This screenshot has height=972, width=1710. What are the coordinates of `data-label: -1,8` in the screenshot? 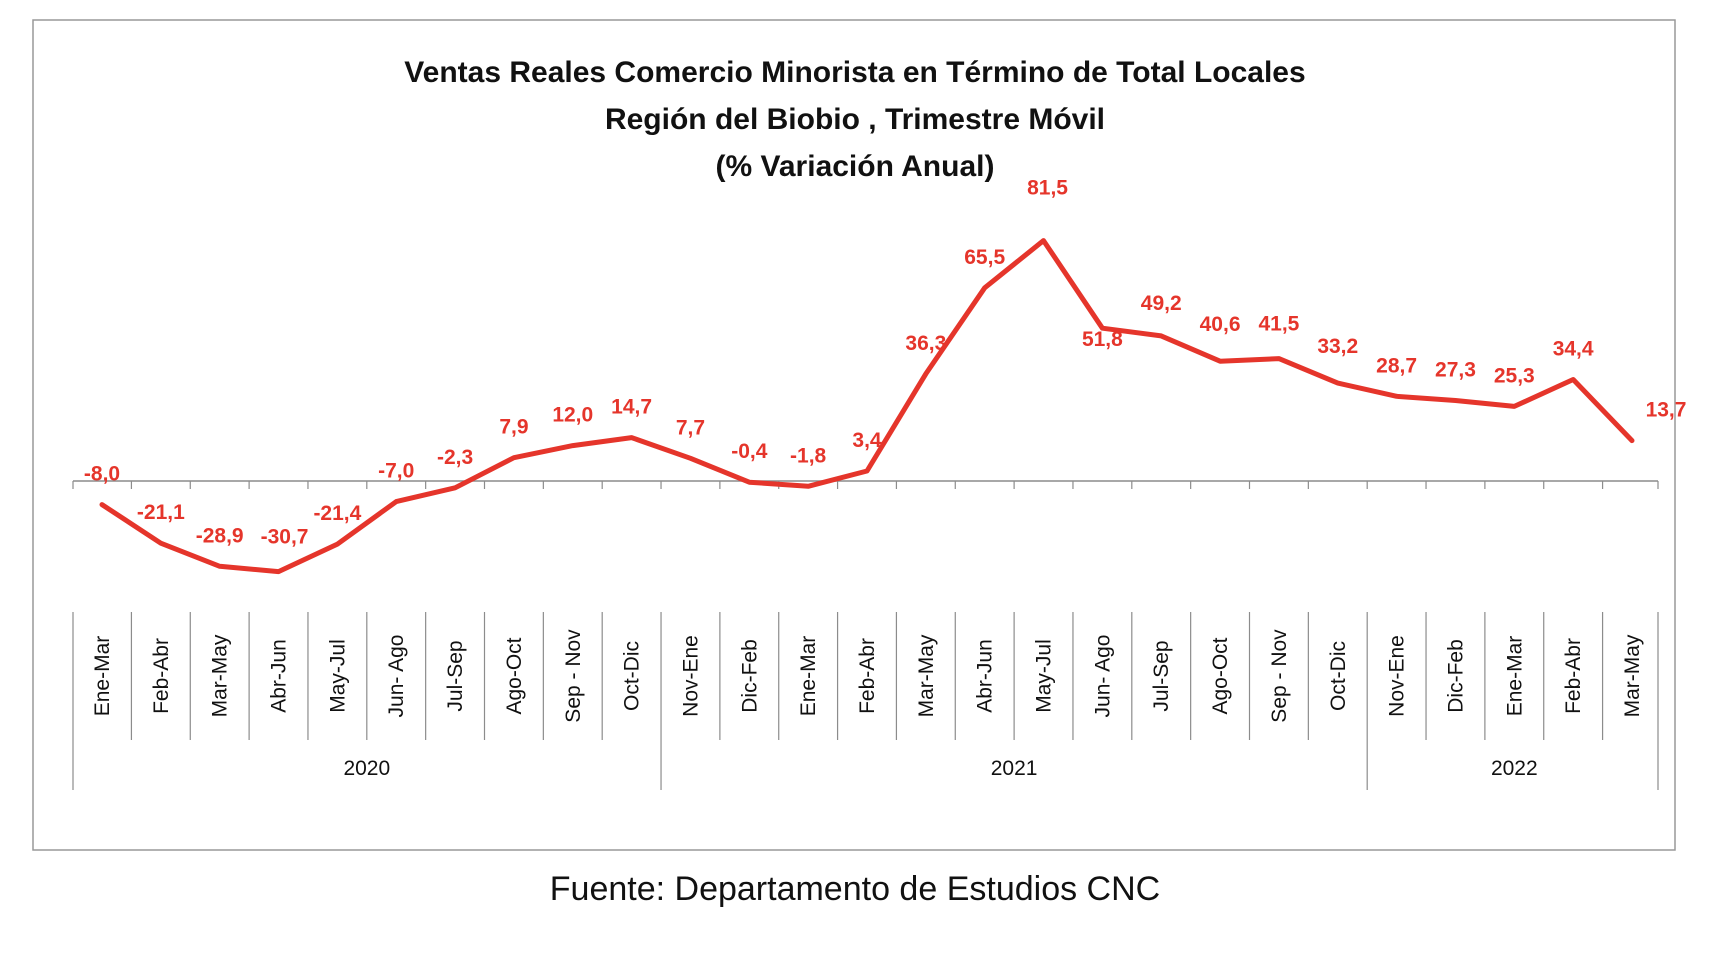 It's located at (808, 455).